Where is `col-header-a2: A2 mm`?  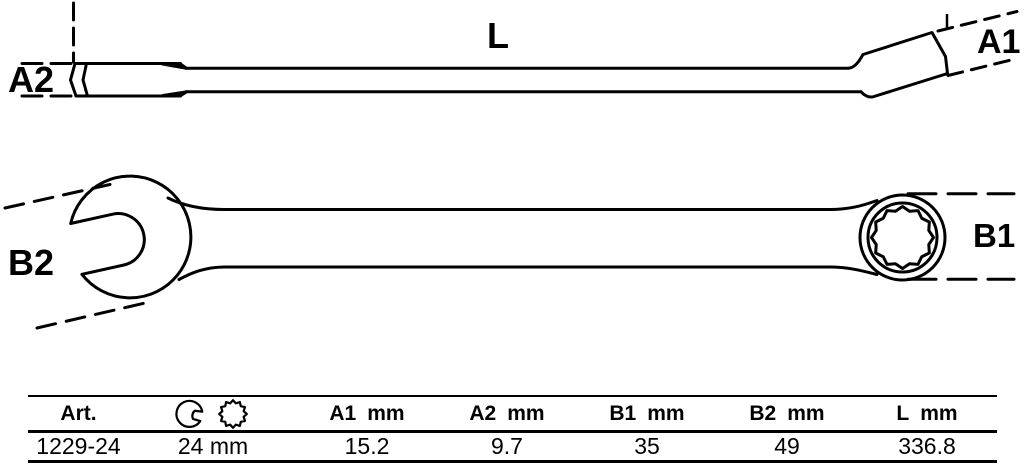 col-header-a2: A2 mm is located at coordinates (507, 414).